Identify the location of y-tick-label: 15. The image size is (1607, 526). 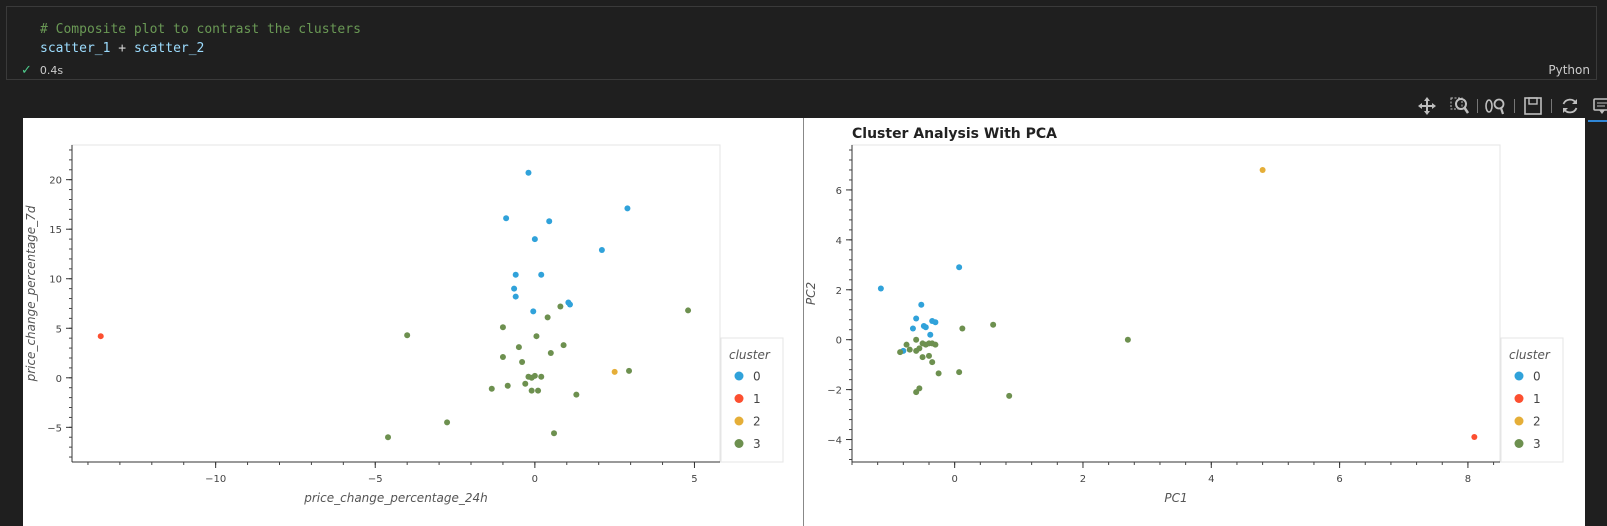
(55, 230).